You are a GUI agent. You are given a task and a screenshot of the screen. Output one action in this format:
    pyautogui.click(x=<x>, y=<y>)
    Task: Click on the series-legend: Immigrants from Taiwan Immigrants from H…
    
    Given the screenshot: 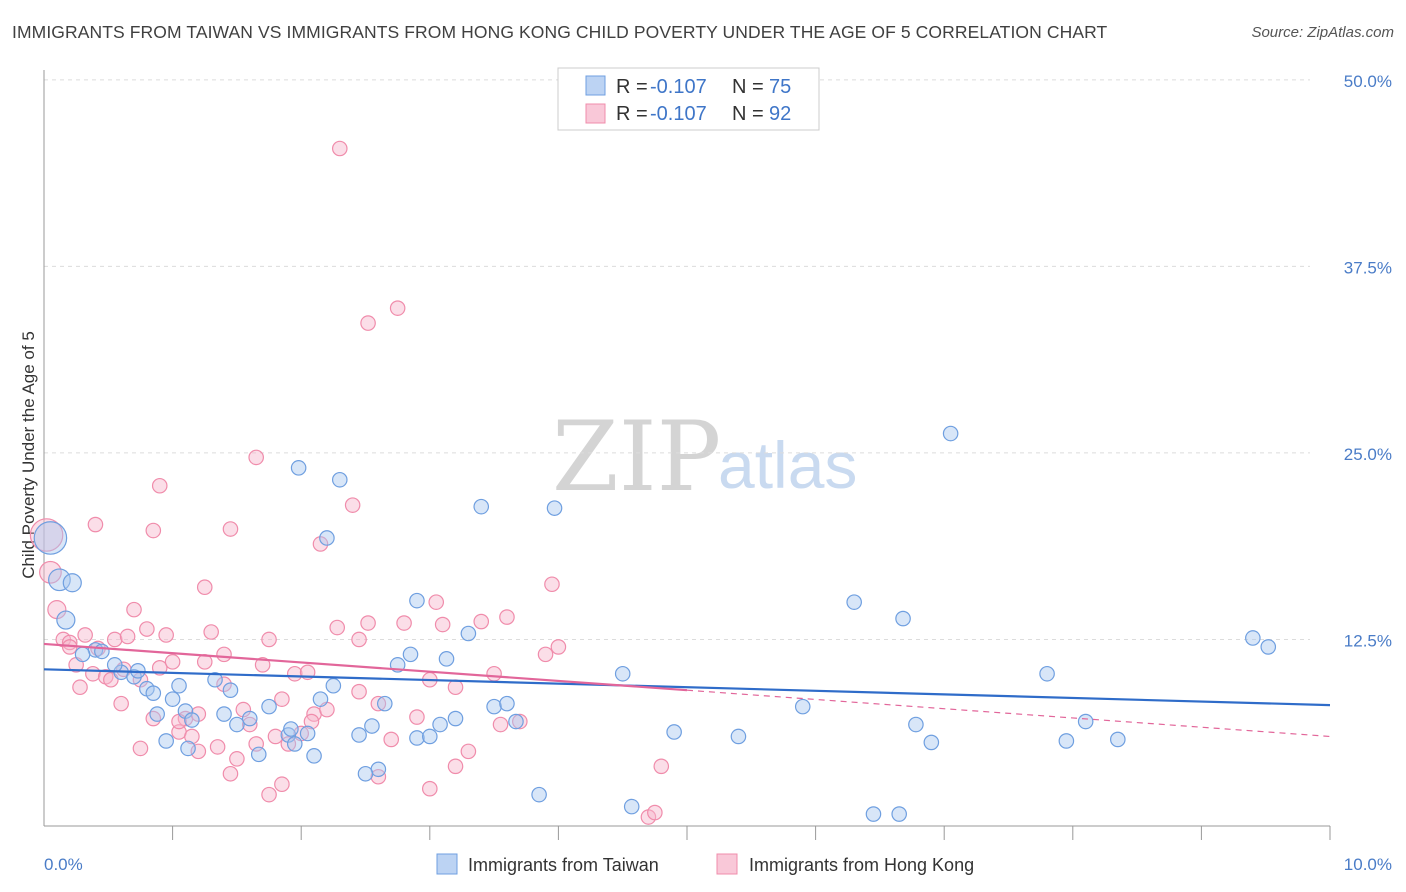 What is the action you would take?
    pyautogui.click(x=705, y=864)
    